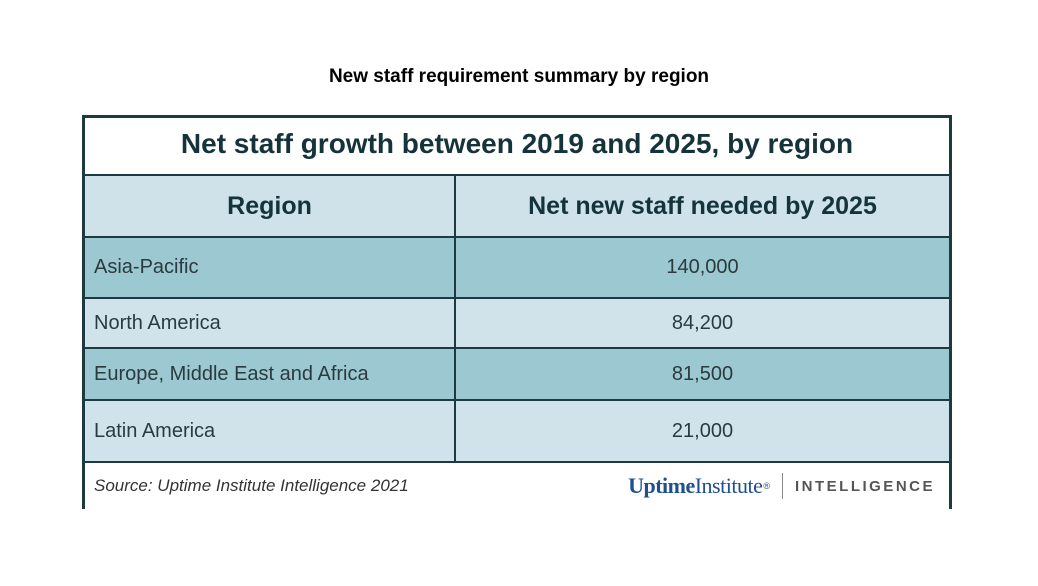 Image resolution: width=1038 pixels, height=586 pixels. I want to click on header-region: Region, so click(270, 206).